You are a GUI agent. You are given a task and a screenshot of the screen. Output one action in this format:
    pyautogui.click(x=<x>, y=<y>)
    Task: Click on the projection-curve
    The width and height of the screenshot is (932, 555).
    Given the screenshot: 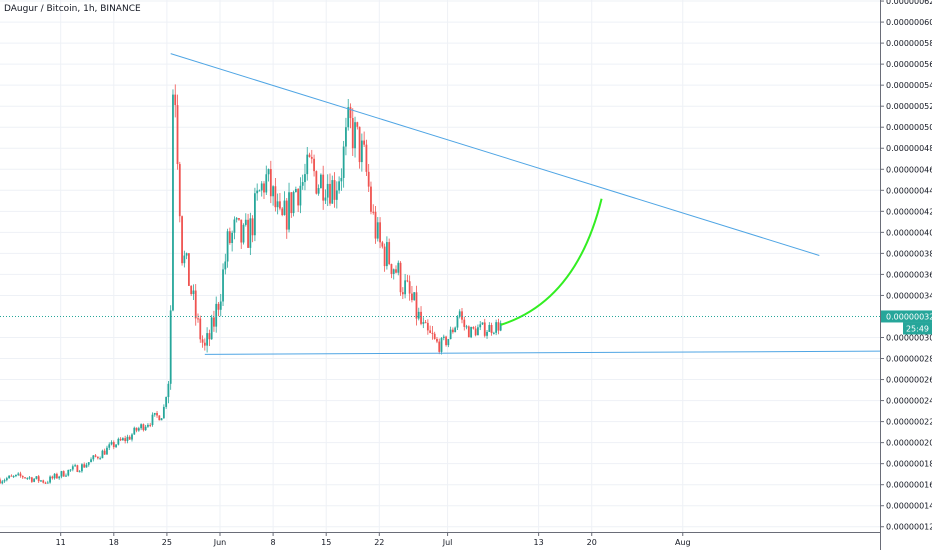 What is the action you would take?
    pyautogui.click(x=551, y=262)
    